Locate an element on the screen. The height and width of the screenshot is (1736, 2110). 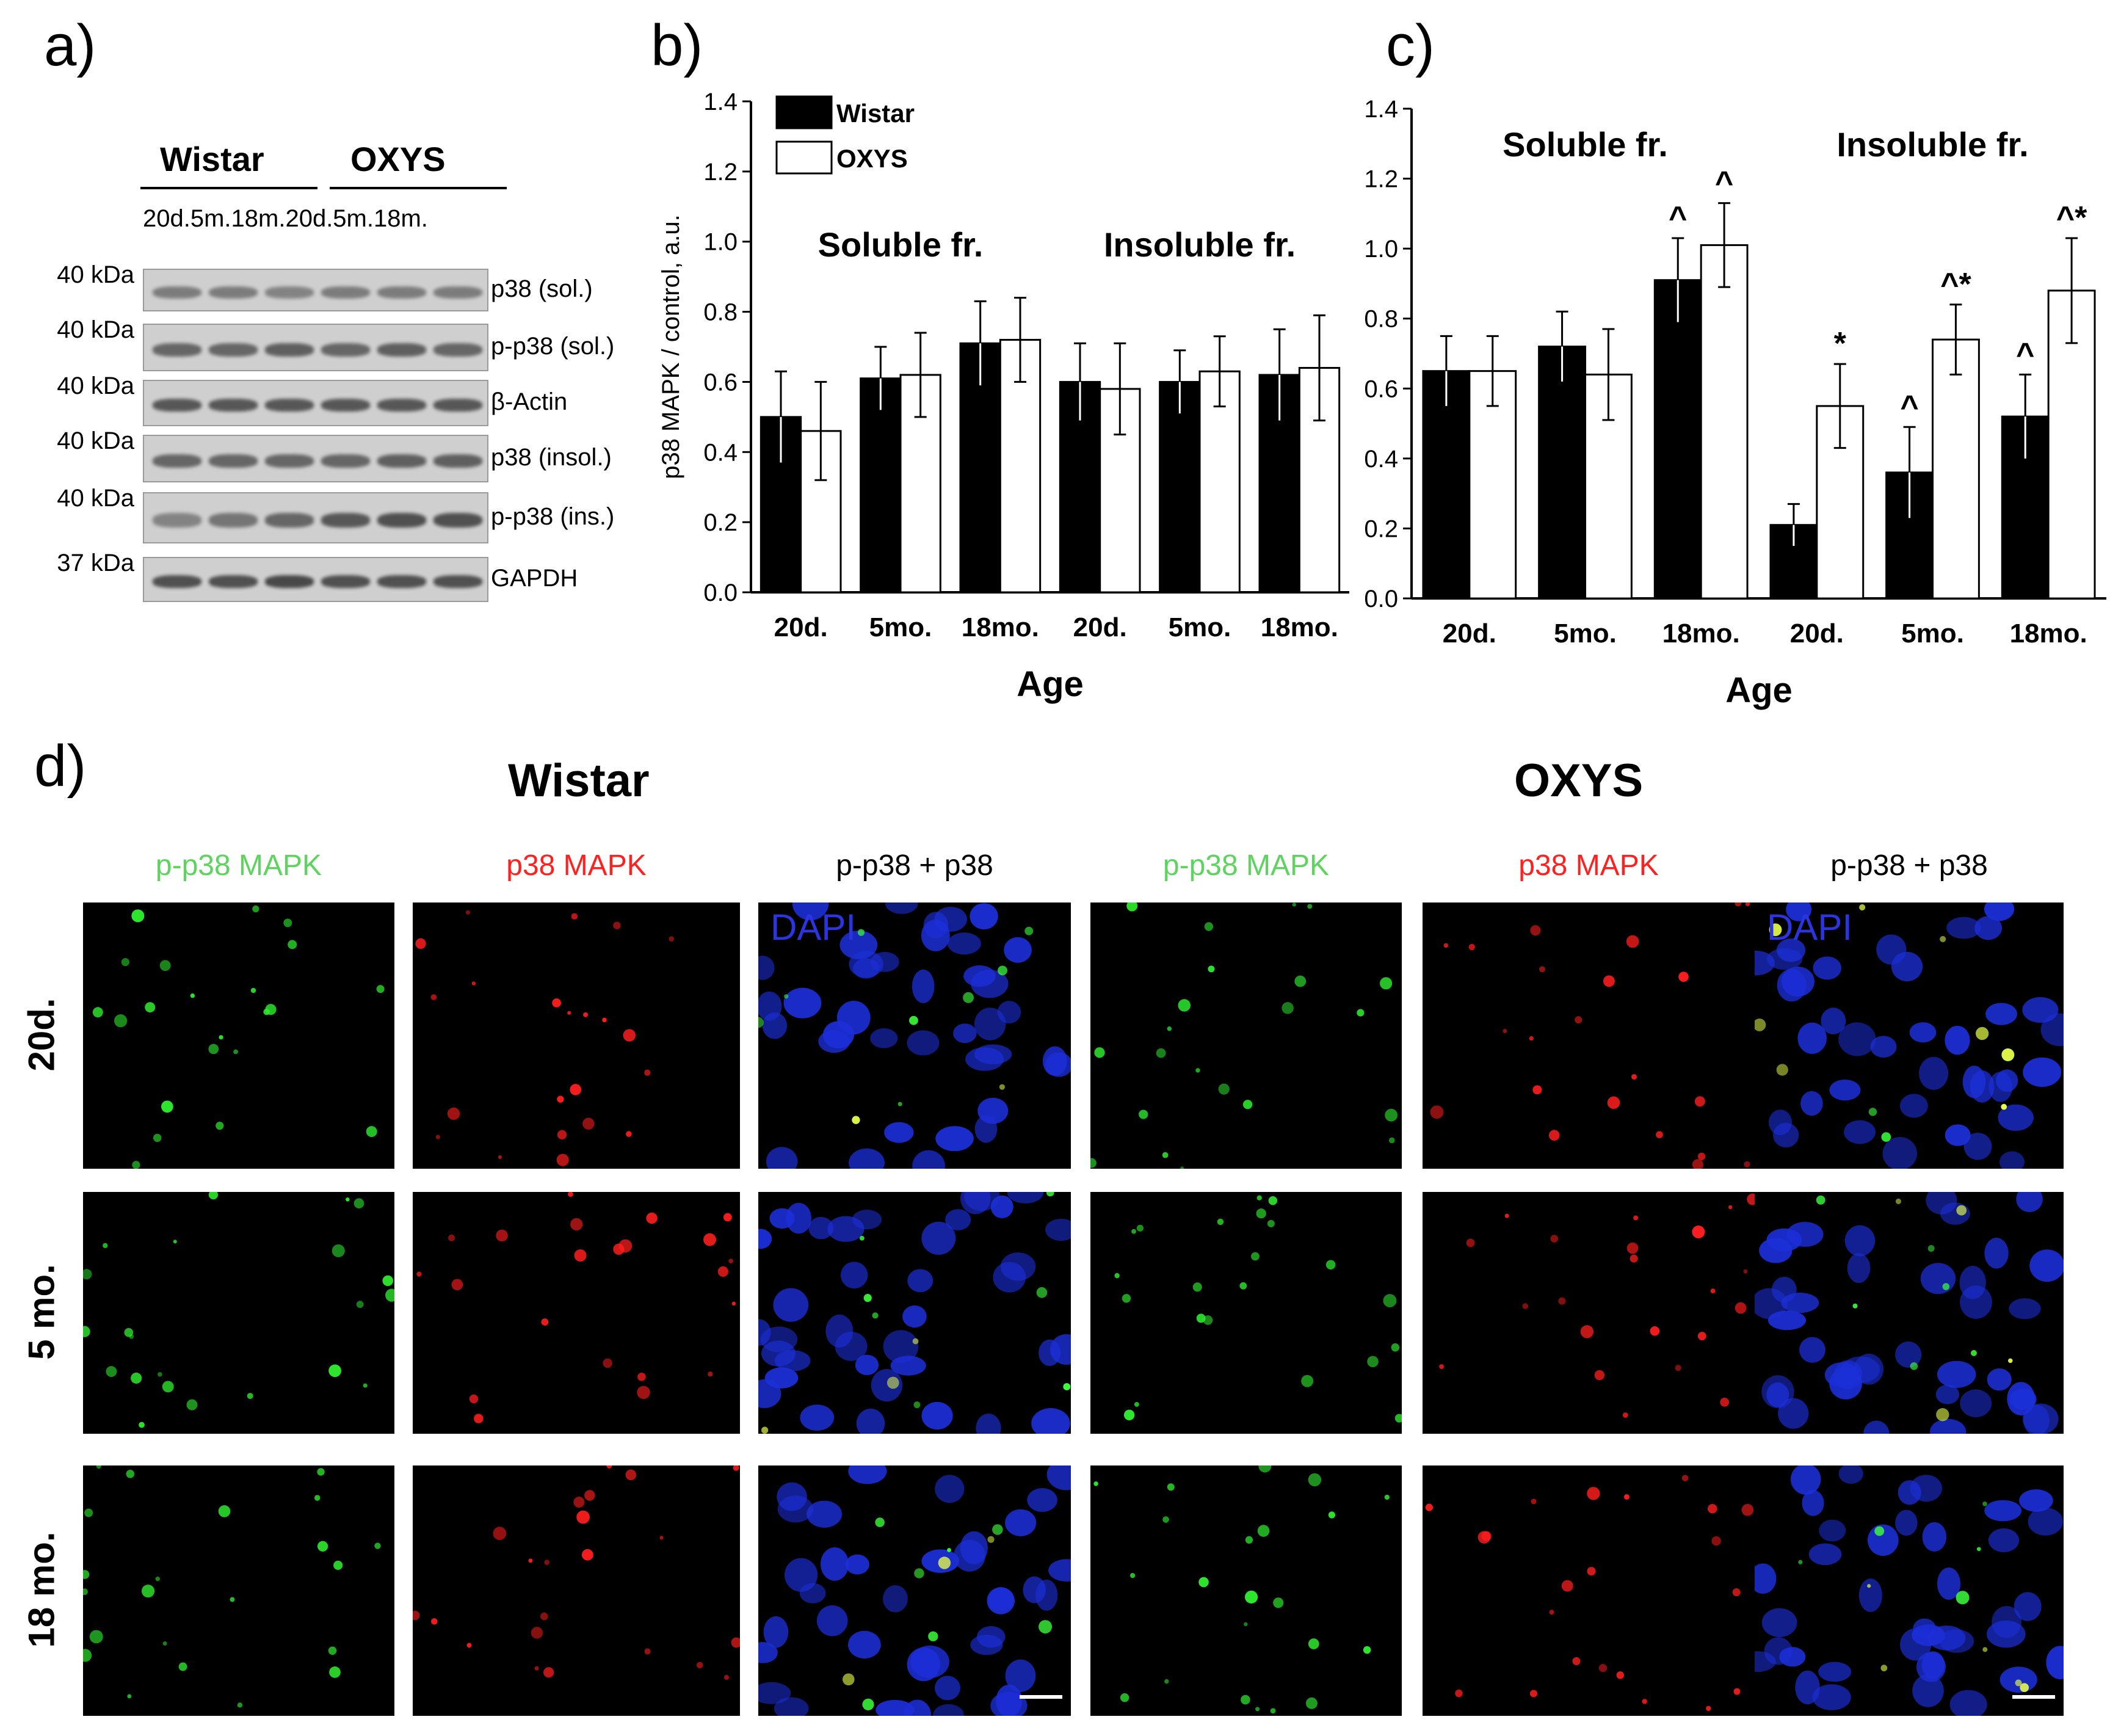
blot-group-wistar: Wistar is located at coordinates (212, 159).